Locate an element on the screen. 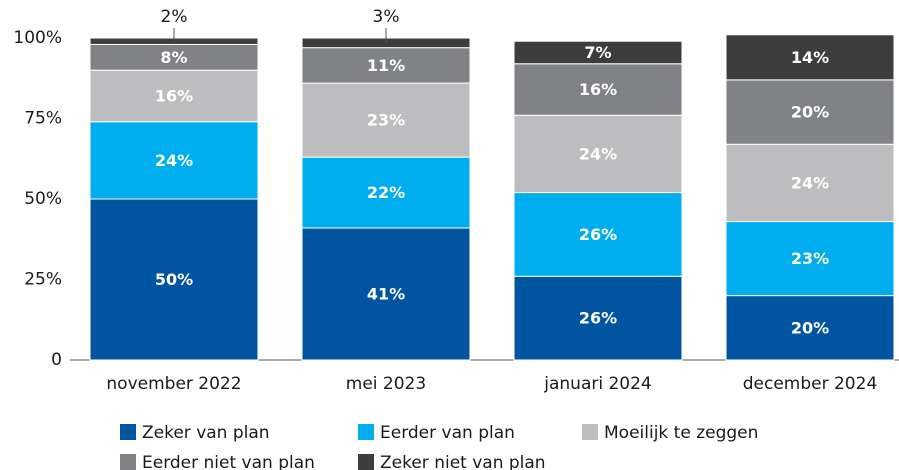 Image resolution: width=899 pixels, height=470 pixels. legend-label: Zeker niet van plan is located at coordinates (463, 461).